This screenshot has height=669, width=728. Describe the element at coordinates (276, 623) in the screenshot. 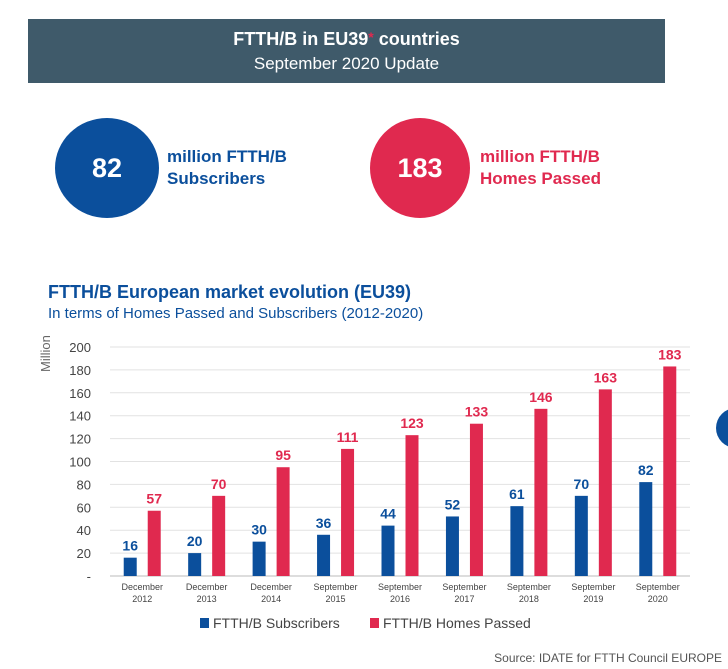

I see `subscribers-legend-label: FTTH/B Subscribers` at that location.